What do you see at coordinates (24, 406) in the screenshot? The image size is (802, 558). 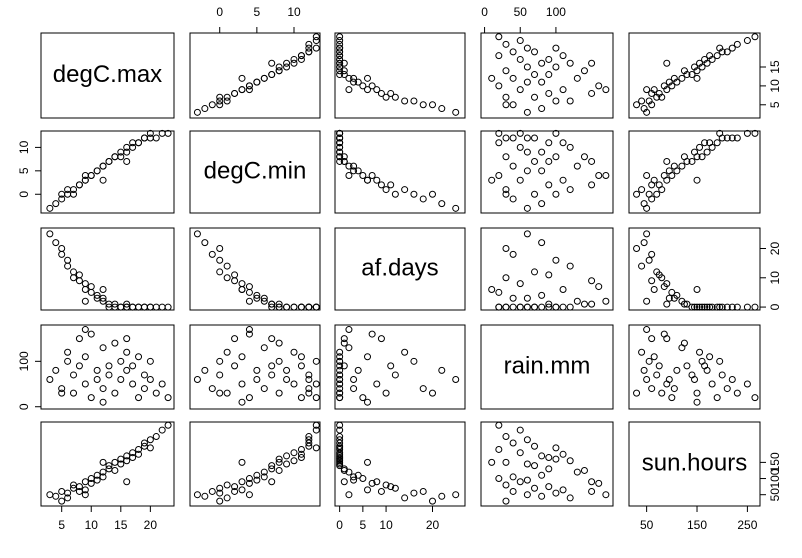 I see `y-tick-label: 0` at bounding box center [24, 406].